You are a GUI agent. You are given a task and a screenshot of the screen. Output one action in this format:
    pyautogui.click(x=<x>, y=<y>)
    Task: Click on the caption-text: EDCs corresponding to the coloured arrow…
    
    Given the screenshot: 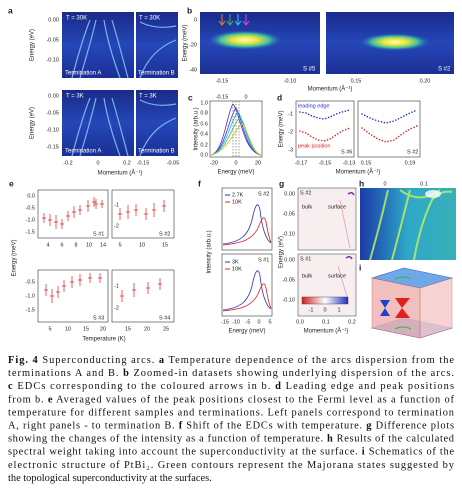 What is the action you would take?
    pyautogui.click(x=144, y=386)
    